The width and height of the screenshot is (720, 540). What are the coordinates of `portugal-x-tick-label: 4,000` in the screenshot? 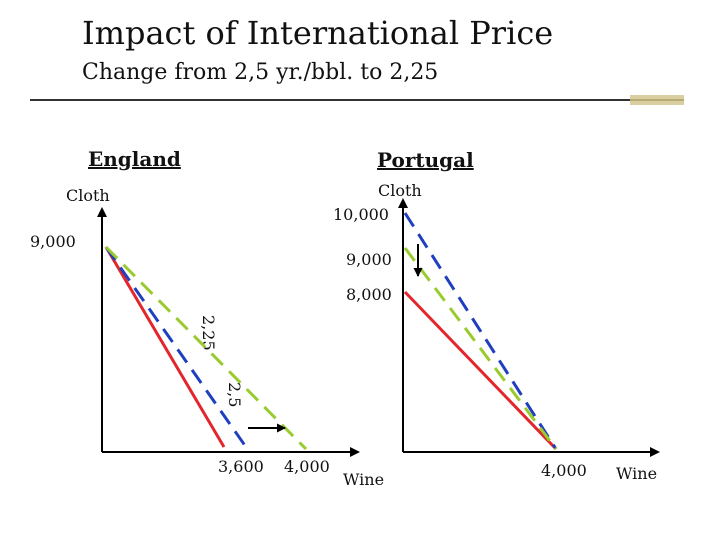 It's located at (564, 470).